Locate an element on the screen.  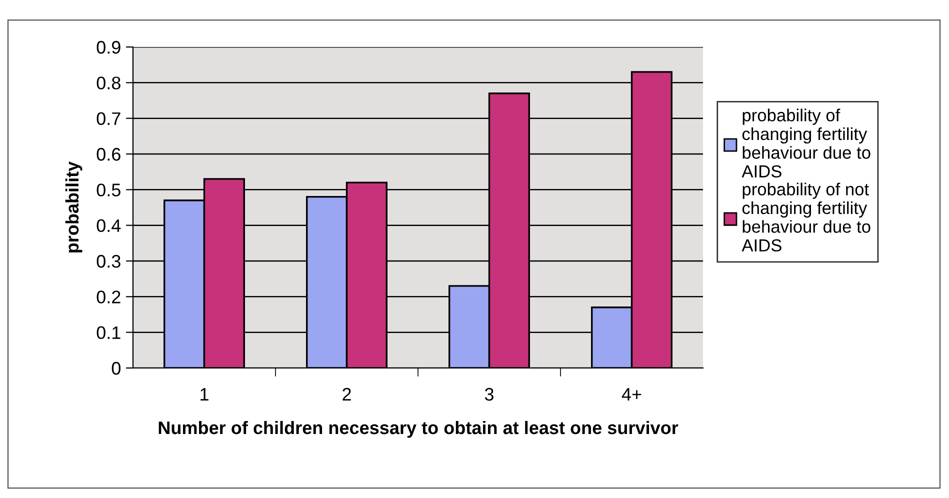
x-tick-label: 2 is located at coordinates (346, 394).